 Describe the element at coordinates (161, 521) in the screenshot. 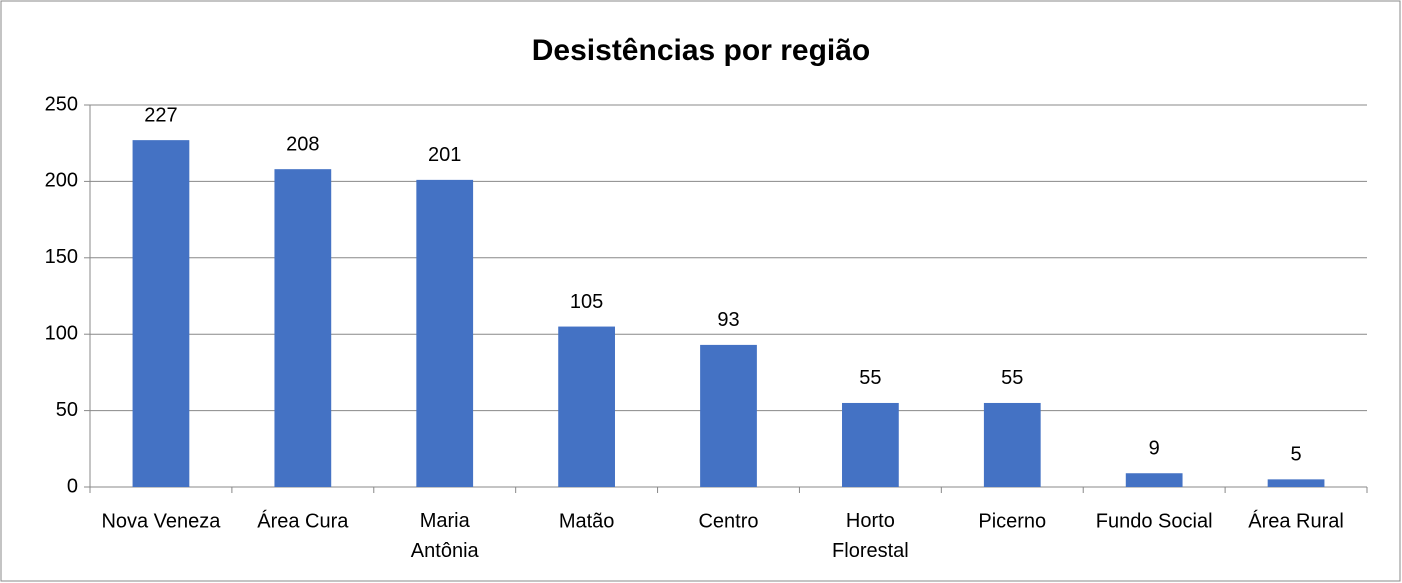

I see `x-tick-label: Nova Veneza` at that location.